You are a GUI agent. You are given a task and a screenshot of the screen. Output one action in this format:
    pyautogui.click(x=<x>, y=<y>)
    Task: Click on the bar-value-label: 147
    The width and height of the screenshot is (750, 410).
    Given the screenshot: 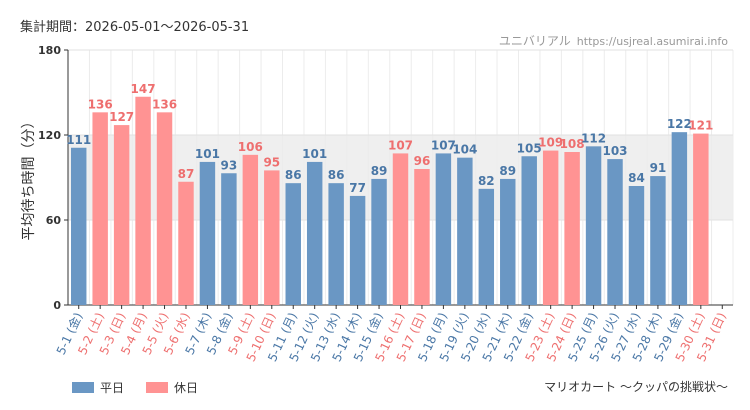 What is the action you would take?
    pyautogui.click(x=143, y=89)
    